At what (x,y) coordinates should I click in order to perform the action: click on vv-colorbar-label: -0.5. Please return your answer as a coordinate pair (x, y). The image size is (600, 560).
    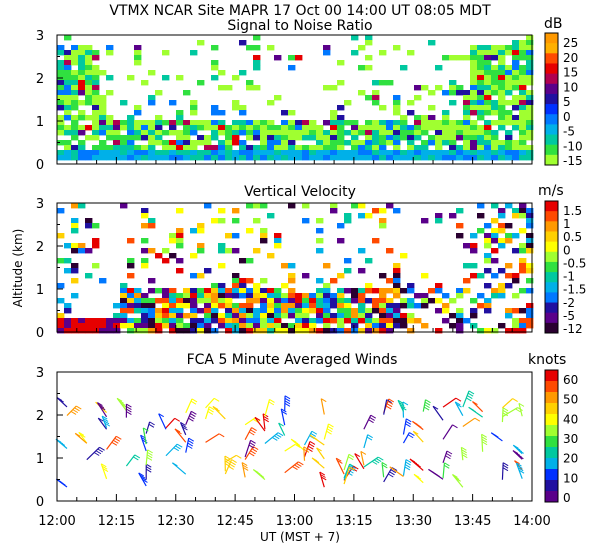
    Looking at the image, I should click on (574, 263).